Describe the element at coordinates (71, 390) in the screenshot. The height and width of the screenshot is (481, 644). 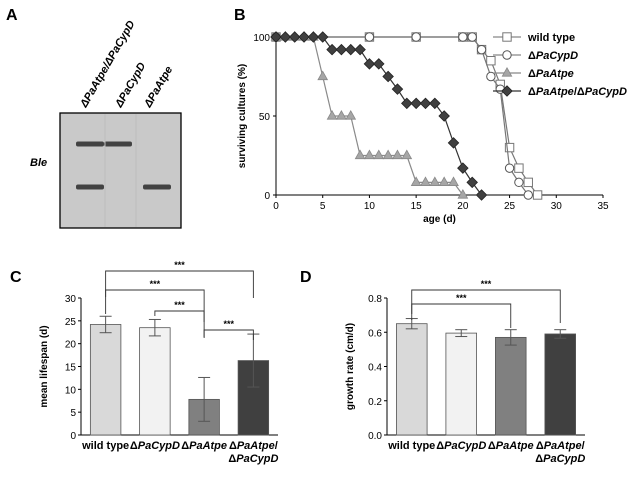
I see `y-tick-label: 10` at that location.